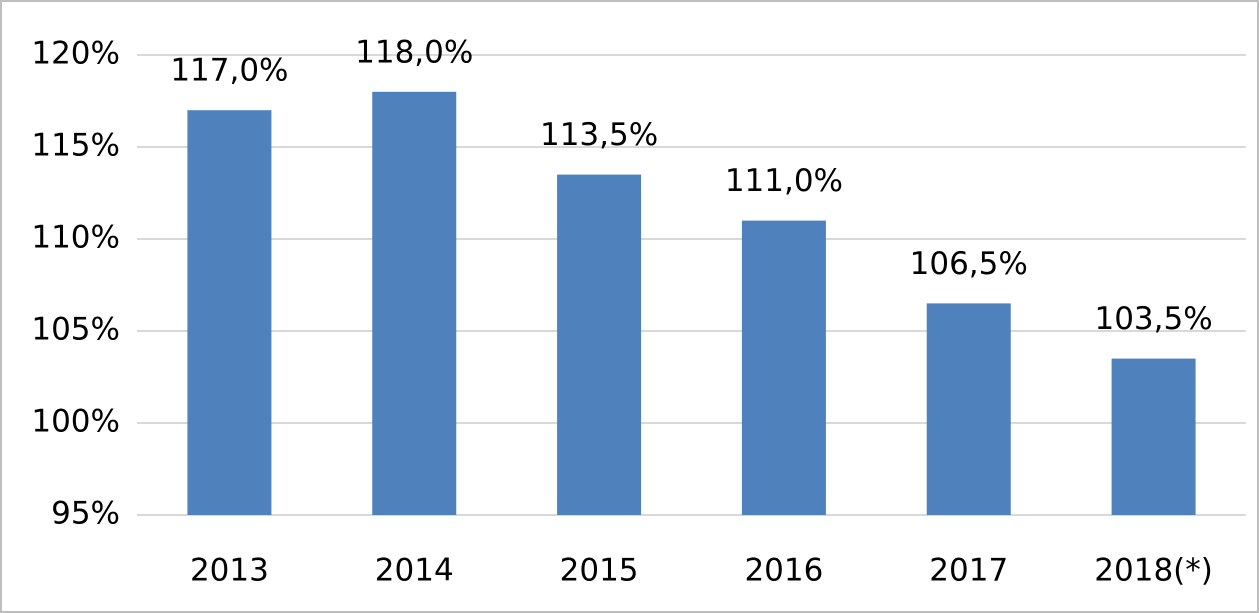 This screenshot has width=1259, height=613. I want to click on y-tick-label: 95%, so click(85, 514).